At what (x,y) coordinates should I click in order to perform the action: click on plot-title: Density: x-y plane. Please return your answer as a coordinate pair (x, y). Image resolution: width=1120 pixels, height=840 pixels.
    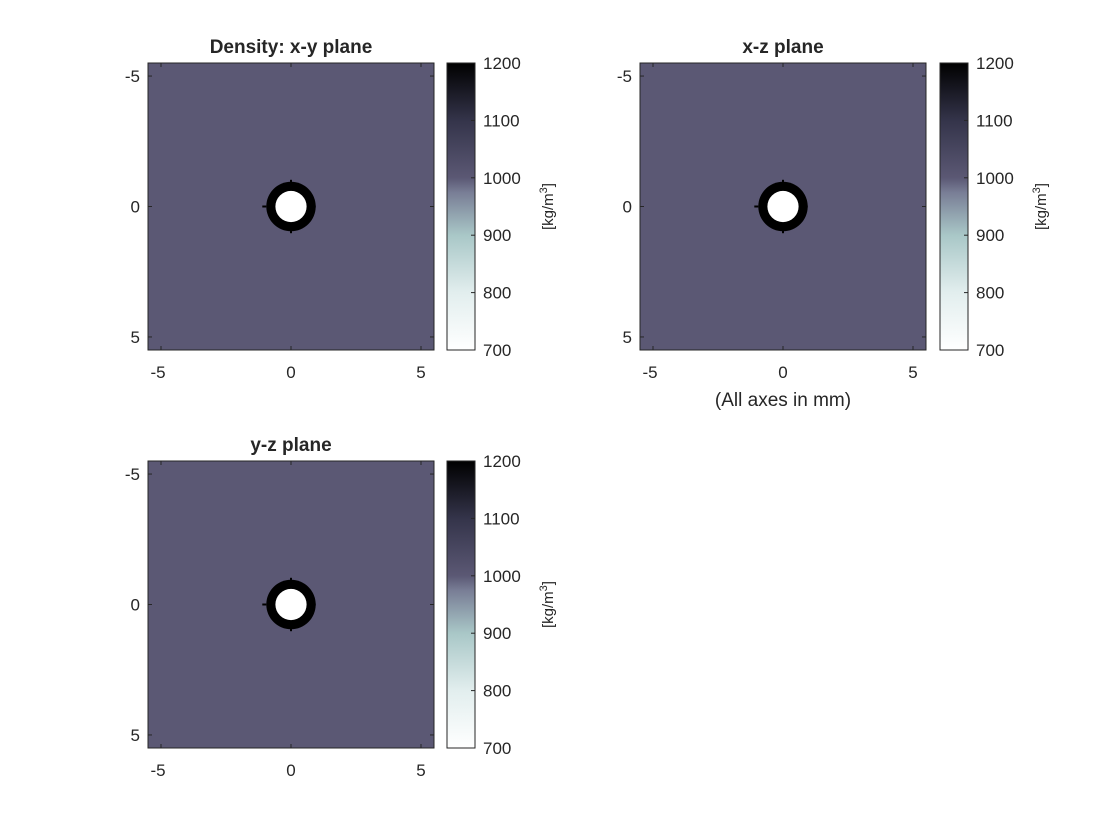
    Looking at the image, I should click on (291, 47).